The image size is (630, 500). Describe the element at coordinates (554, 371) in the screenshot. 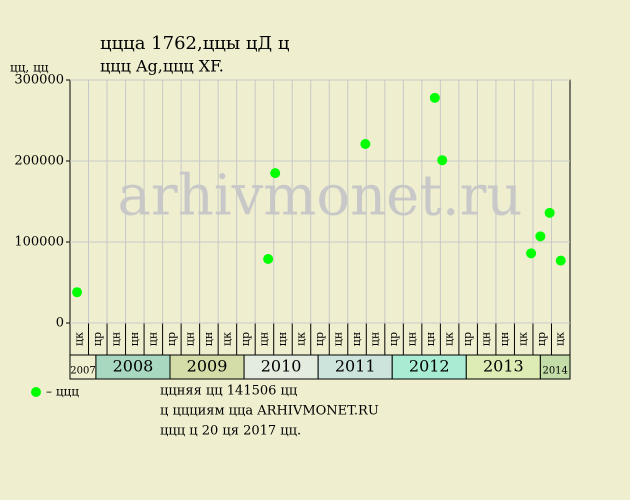

I see `year-label: 2014` at that location.